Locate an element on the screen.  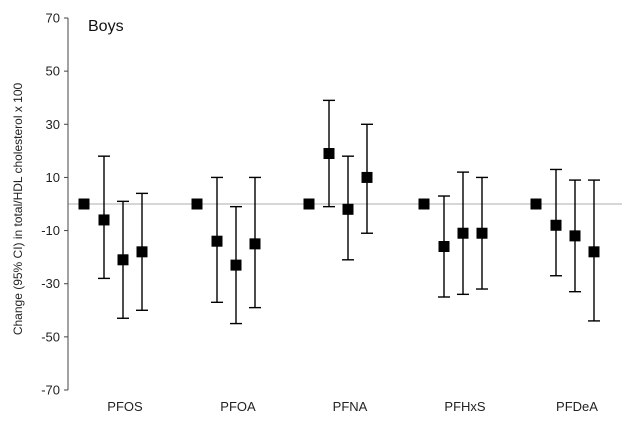
y-tick-label: 50 is located at coordinates (53, 71).